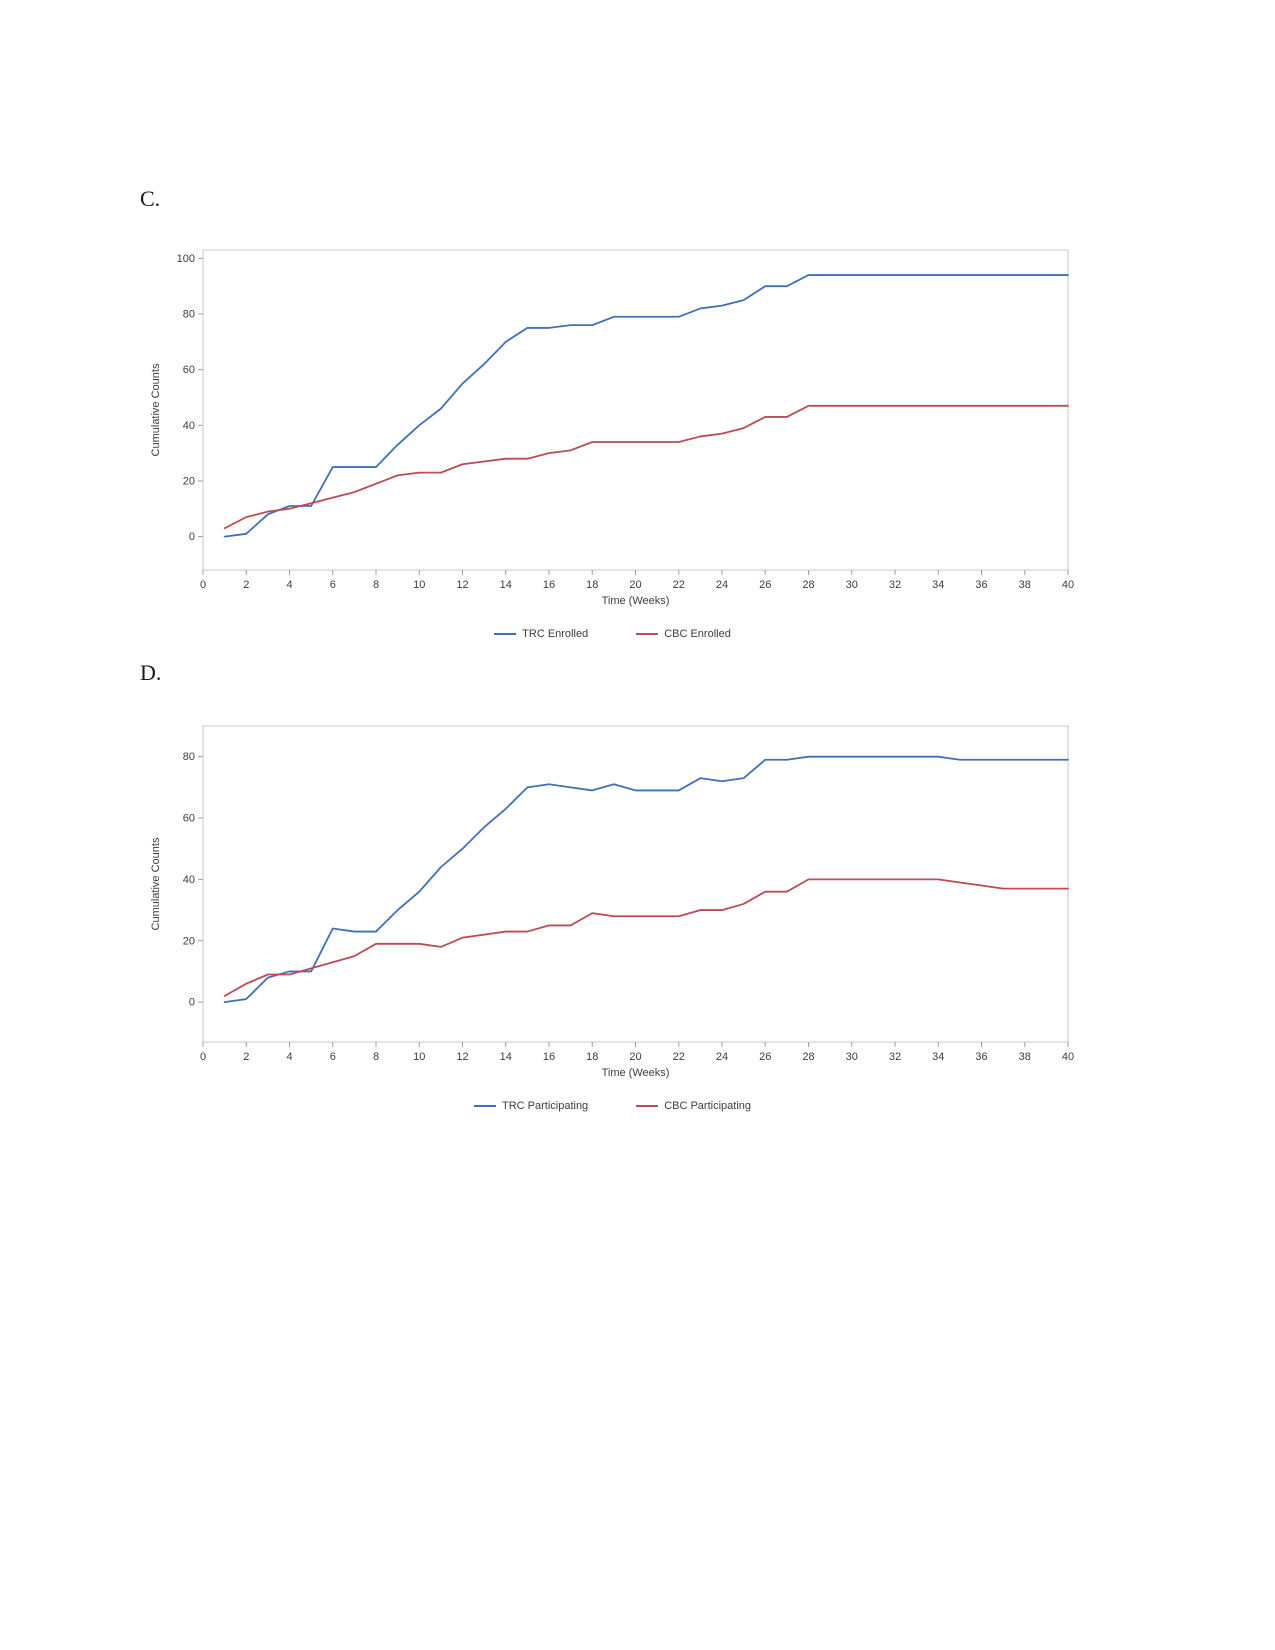 This screenshot has height=1650, width=1275. Describe the element at coordinates (612, 634) in the screenshot. I see `chart-enrolled-legend: TRC Enrolled CBC Enrolled` at that location.